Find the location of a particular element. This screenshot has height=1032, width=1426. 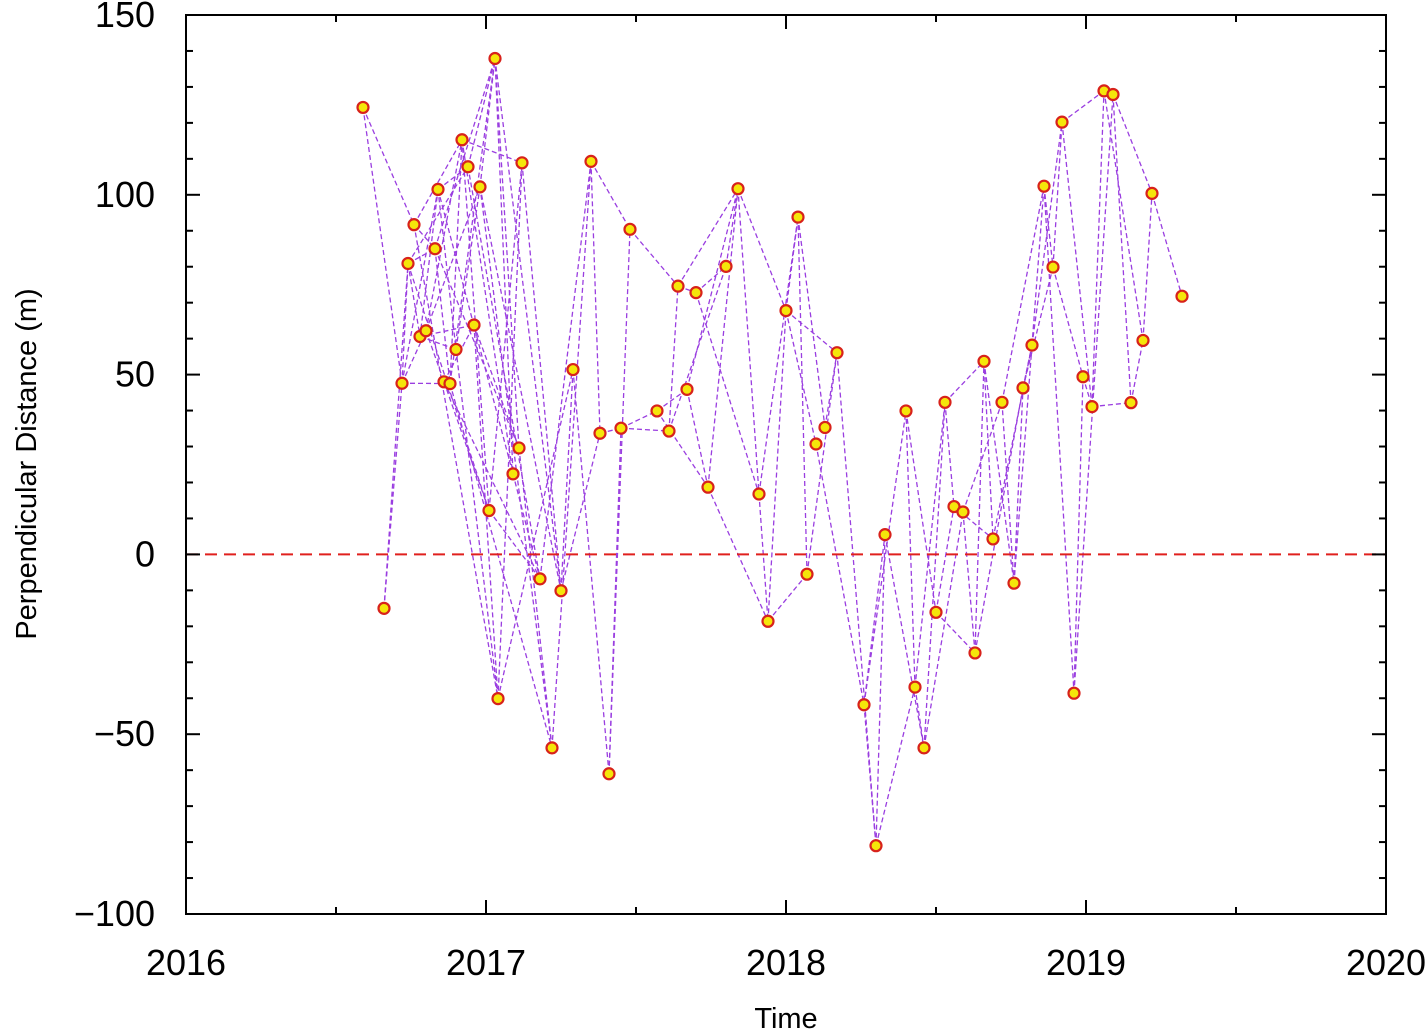

x-tick-label-2017: 2017 is located at coordinates (486, 962).